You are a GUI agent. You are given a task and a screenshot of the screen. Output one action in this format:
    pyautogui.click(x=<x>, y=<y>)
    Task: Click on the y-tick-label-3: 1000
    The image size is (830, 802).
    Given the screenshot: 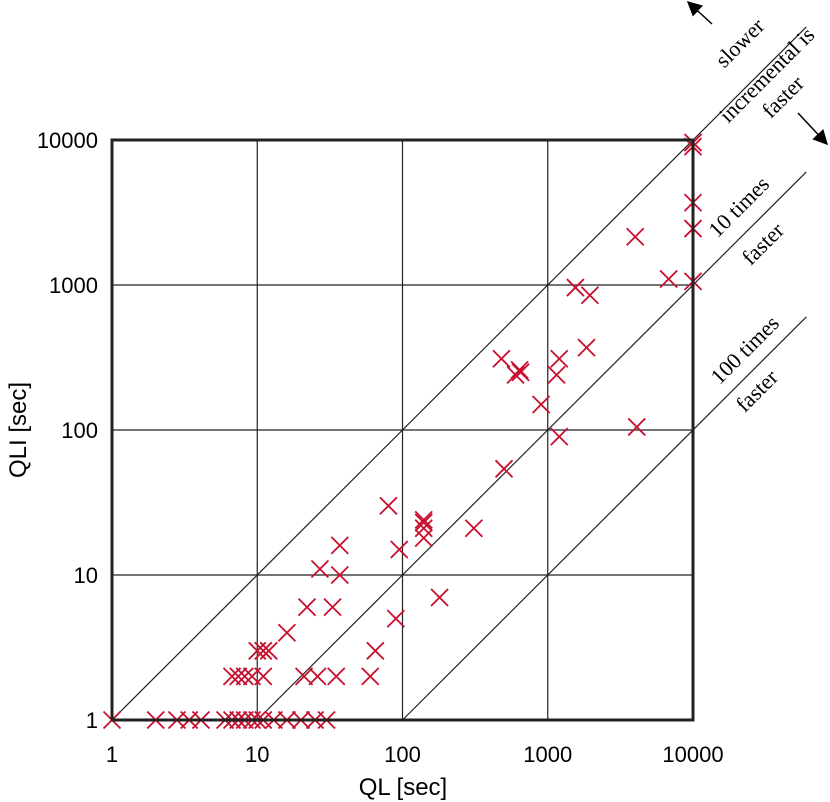 What is the action you would take?
    pyautogui.click(x=73, y=285)
    